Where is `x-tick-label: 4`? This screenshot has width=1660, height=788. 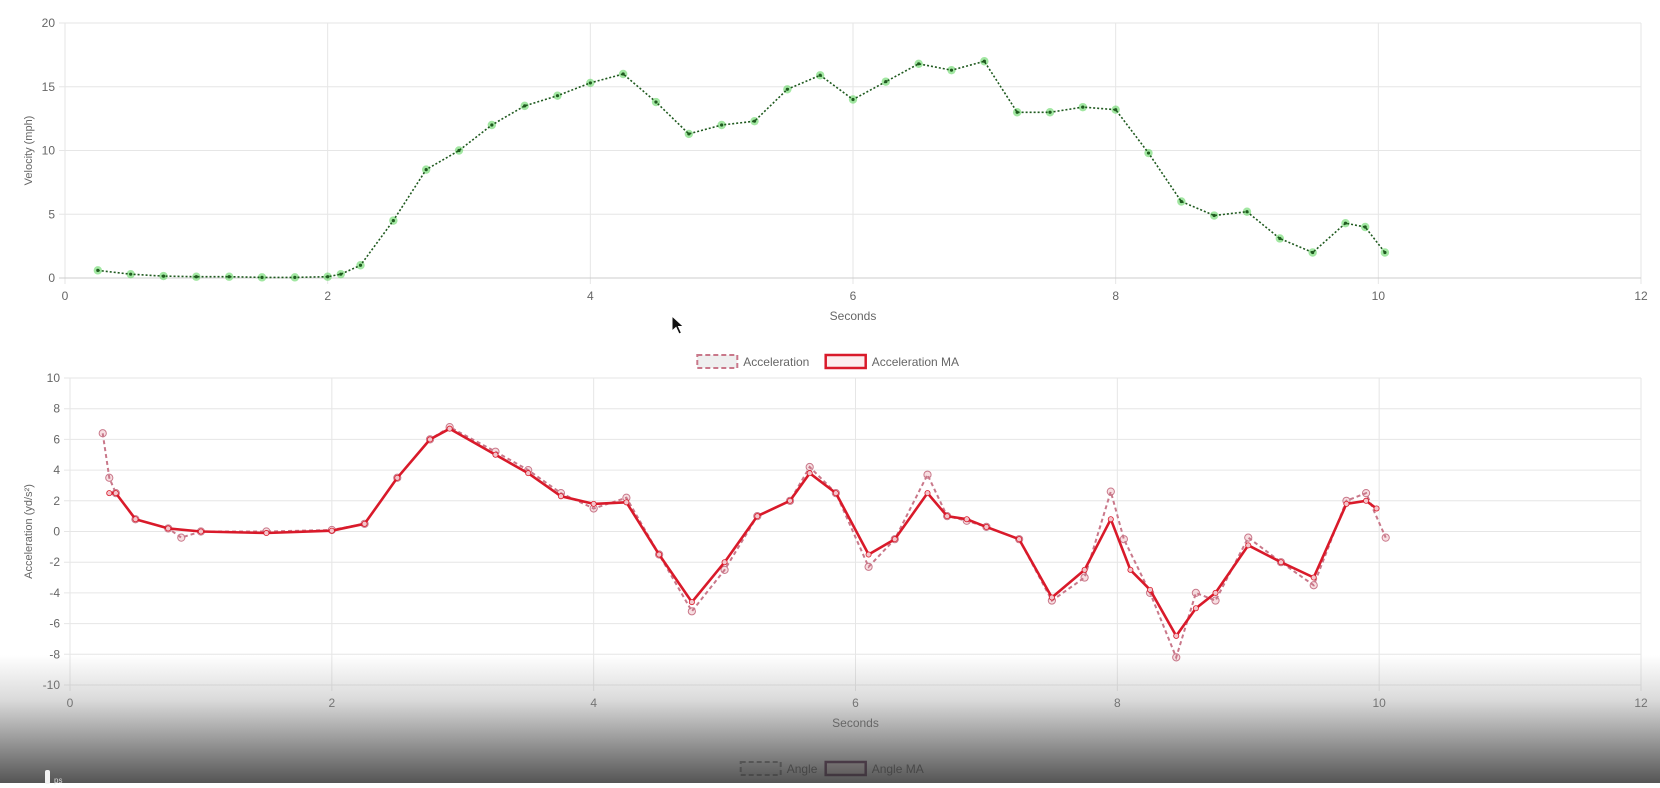
x-tick-label: 4 is located at coordinates (593, 703).